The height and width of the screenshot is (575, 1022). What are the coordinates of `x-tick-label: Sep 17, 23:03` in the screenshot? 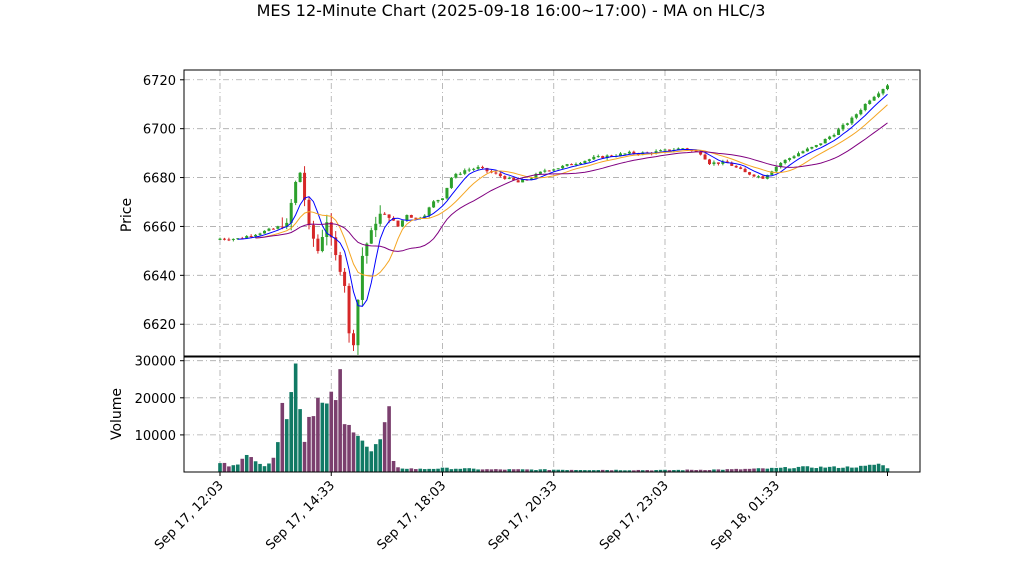 It's located at (634, 515).